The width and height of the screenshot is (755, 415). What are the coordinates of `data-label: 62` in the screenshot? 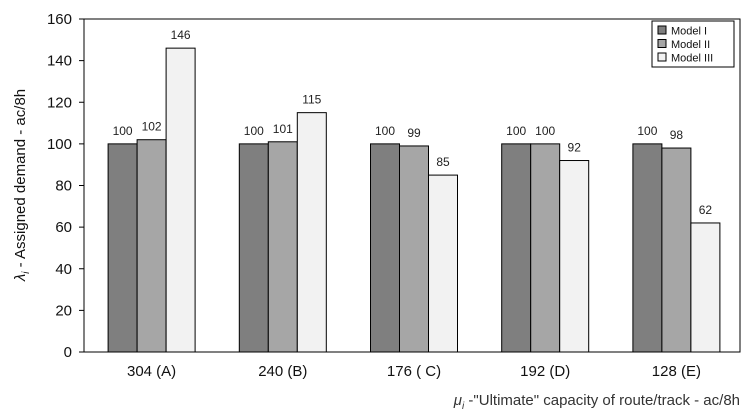 It's located at (706, 210).